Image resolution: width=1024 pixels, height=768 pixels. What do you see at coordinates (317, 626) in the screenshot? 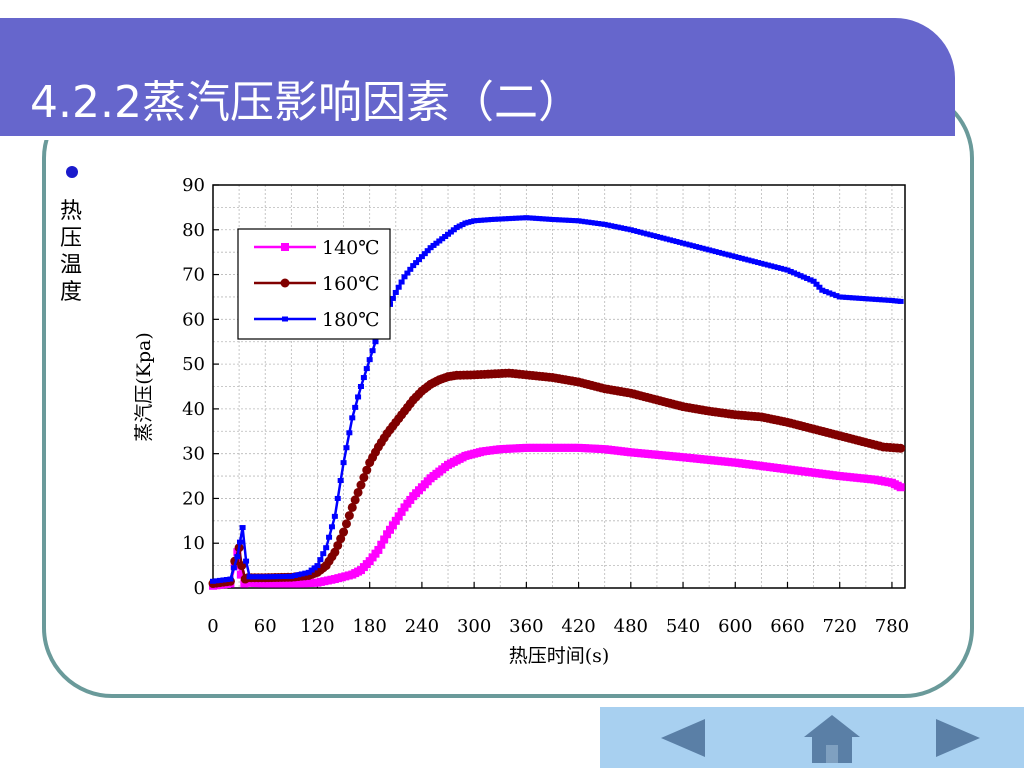
I see `x-tick-label: 120` at bounding box center [317, 626].